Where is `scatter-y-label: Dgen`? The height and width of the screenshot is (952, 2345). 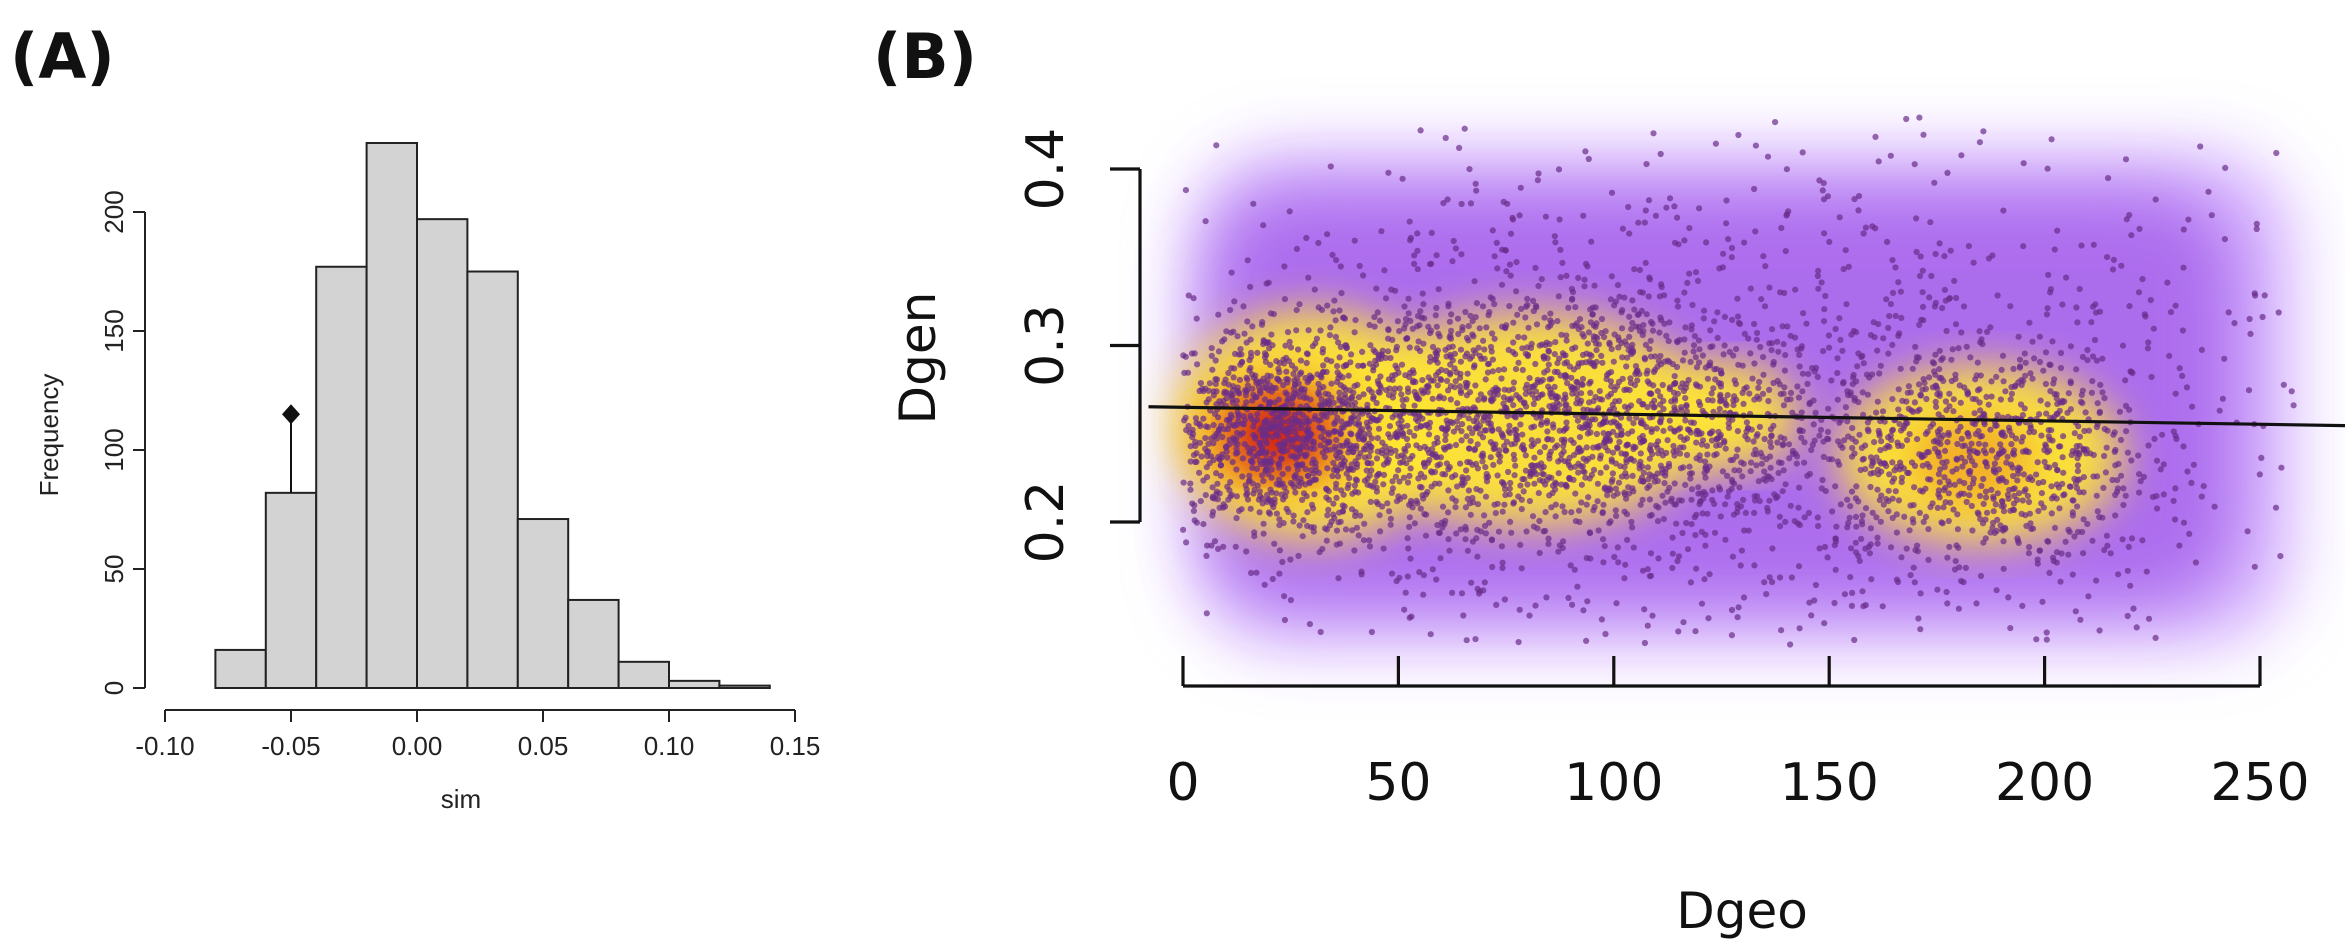
scatter-y-label: Dgen is located at coordinates (918, 358).